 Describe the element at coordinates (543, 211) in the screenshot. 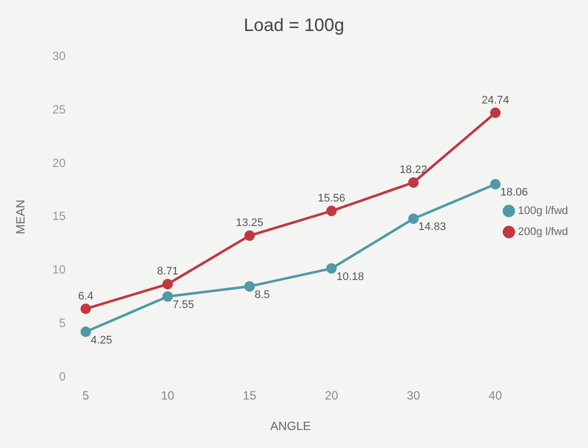

I see `legend-label: 100g l/fwd` at that location.